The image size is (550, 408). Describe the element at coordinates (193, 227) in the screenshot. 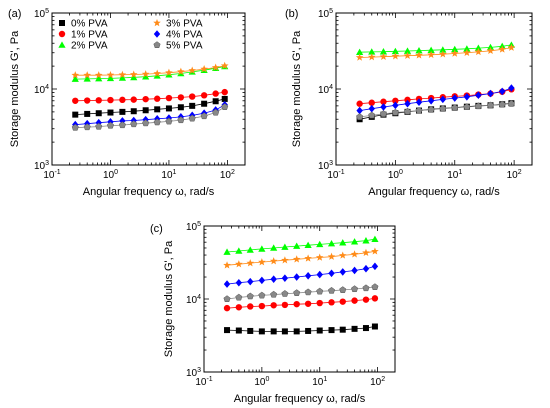

I see `y-tick-label: 10⁵` at that location.